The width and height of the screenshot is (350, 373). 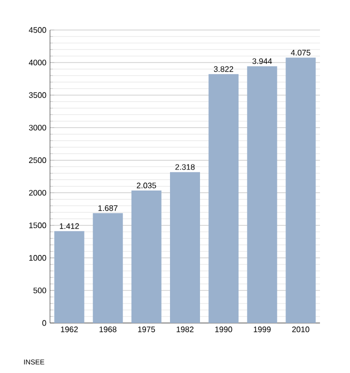 What do you see at coordinates (146, 185) in the screenshot?
I see `data-label: 2.035` at bounding box center [146, 185].